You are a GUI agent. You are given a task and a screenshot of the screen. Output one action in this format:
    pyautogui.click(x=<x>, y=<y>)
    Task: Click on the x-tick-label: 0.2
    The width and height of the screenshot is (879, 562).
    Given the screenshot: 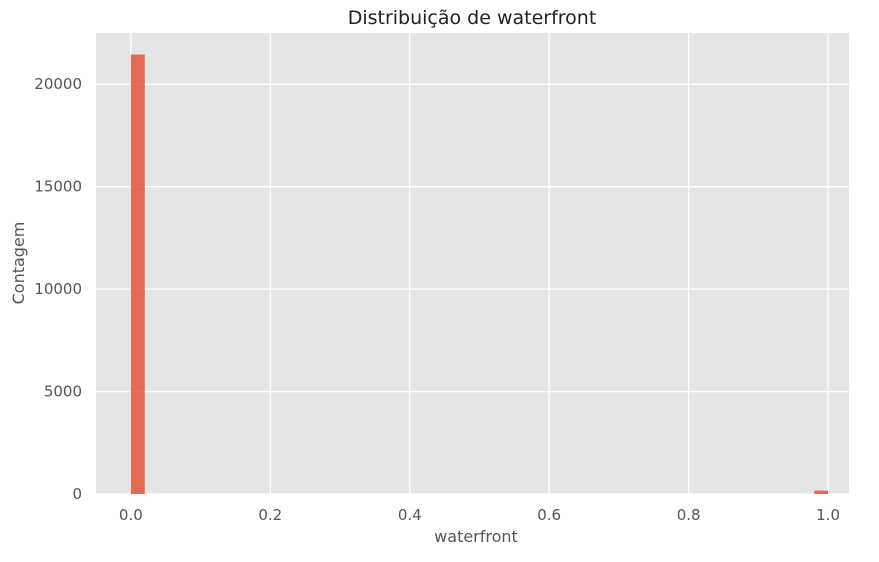 What is the action you would take?
    pyautogui.click(x=270, y=515)
    